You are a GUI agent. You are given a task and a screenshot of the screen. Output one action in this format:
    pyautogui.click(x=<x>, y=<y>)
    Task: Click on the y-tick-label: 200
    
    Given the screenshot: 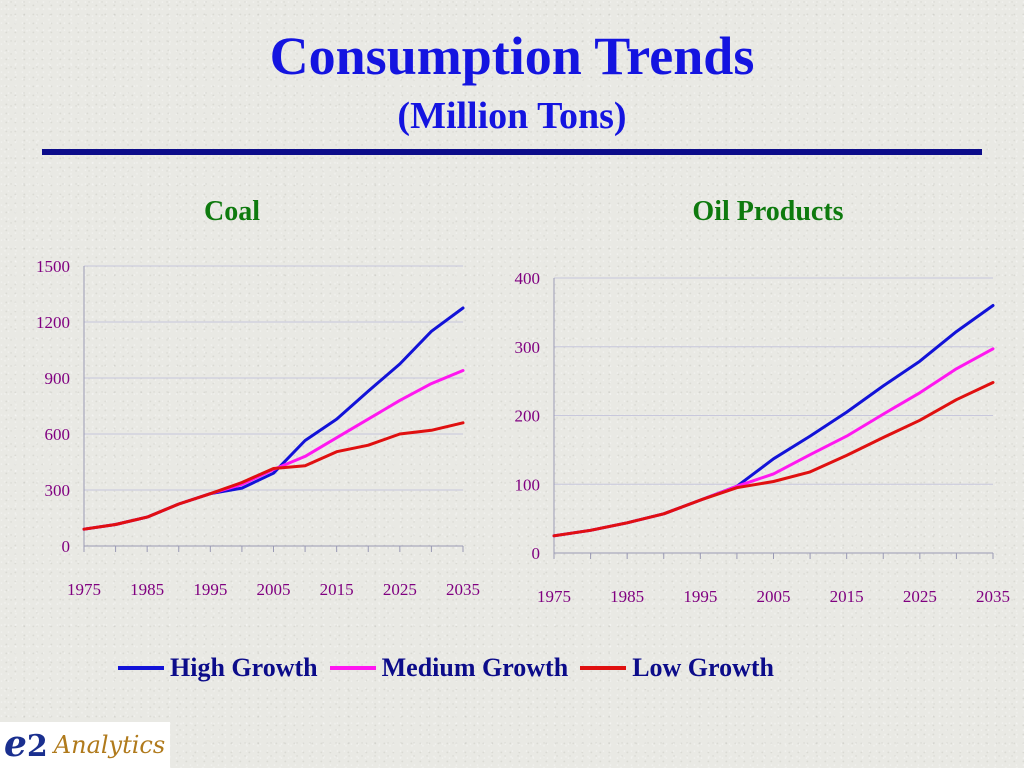 What is the action you would take?
    pyautogui.click(x=528, y=416)
    